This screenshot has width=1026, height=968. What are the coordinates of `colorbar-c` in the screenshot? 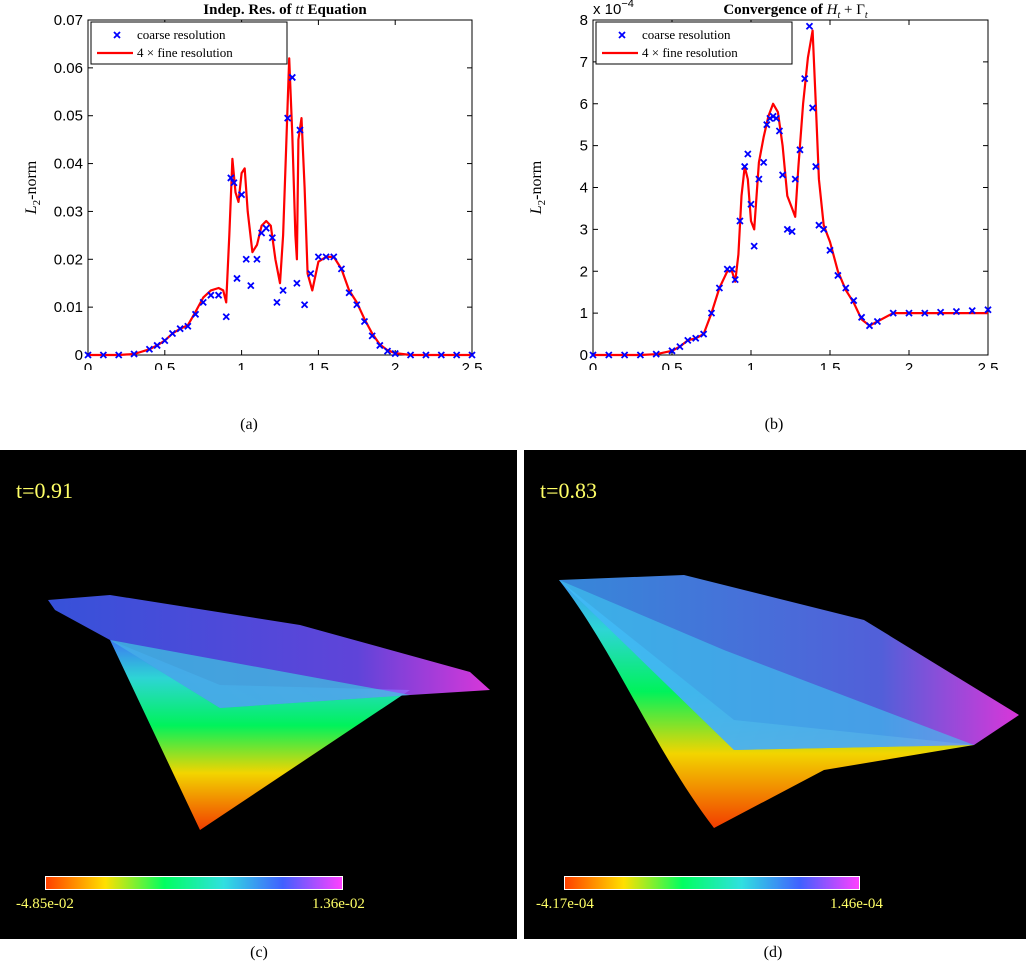 It's located at (194, 883).